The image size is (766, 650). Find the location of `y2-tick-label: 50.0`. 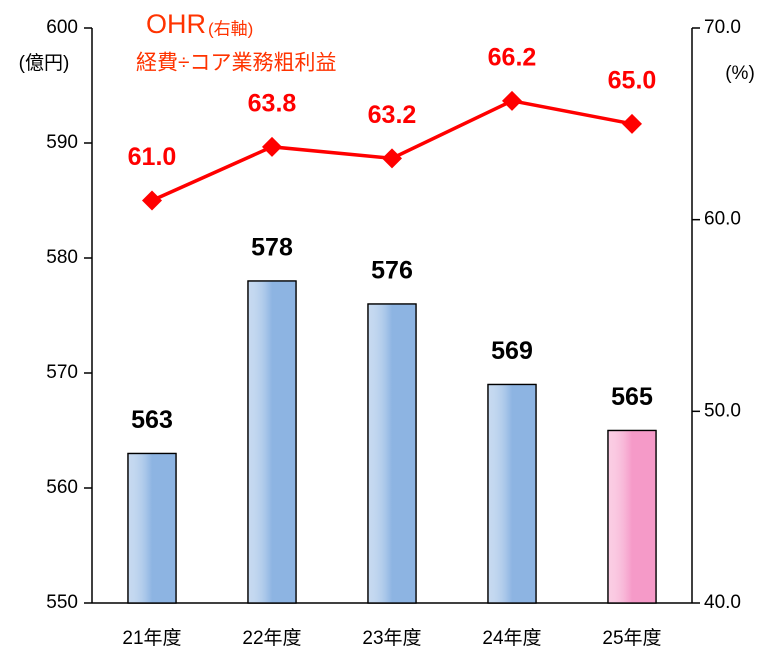

y2-tick-label: 50.0 is located at coordinates (722, 410).